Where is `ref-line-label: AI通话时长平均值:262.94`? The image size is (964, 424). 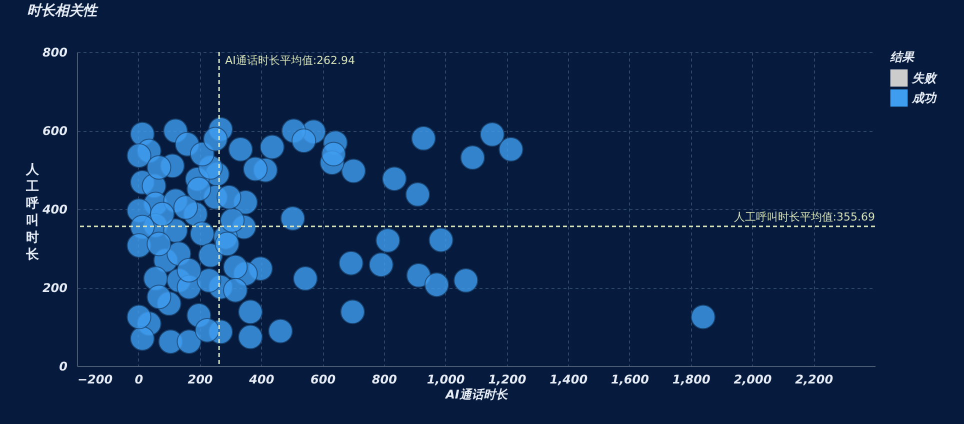 ref-line-label: AI通话时长平均值:262.94 is located at coordinates (290, 60).